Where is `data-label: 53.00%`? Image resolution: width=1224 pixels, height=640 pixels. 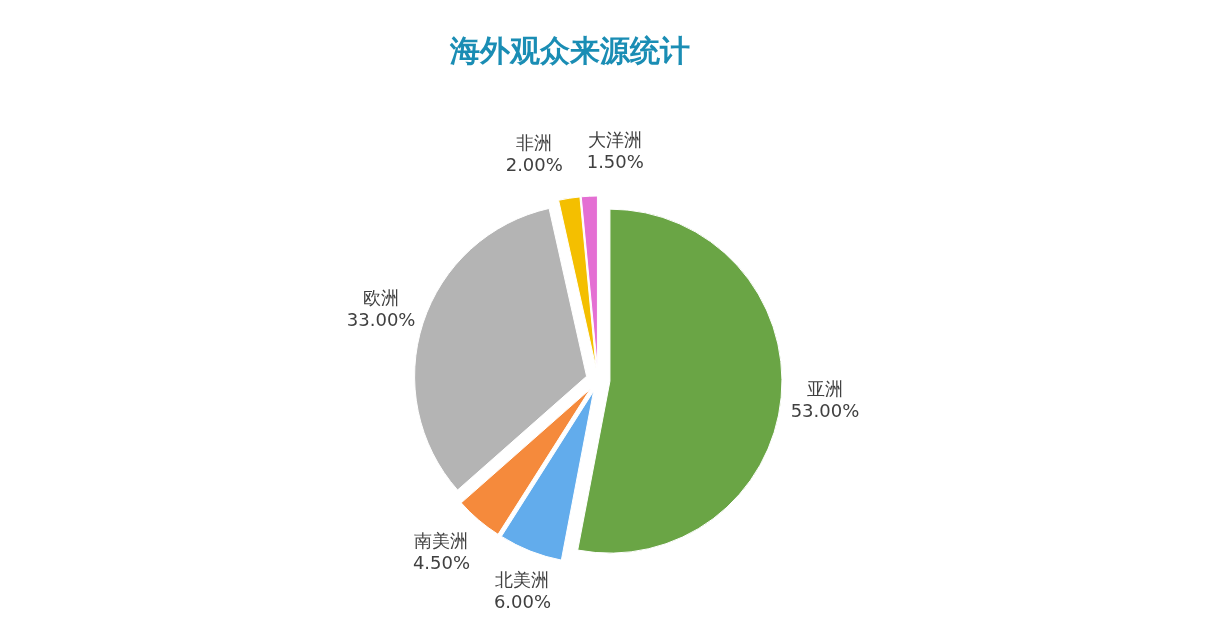 data-label: 53.00% is located at coordinates (825, 411).